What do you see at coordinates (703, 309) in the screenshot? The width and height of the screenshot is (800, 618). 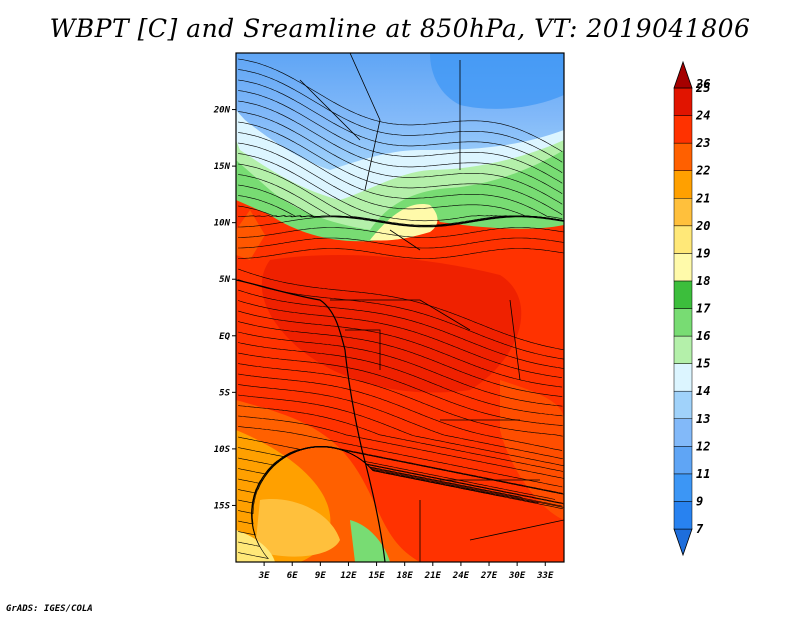 I see `colorbar-label: 17` at bounding box center [703, 309].